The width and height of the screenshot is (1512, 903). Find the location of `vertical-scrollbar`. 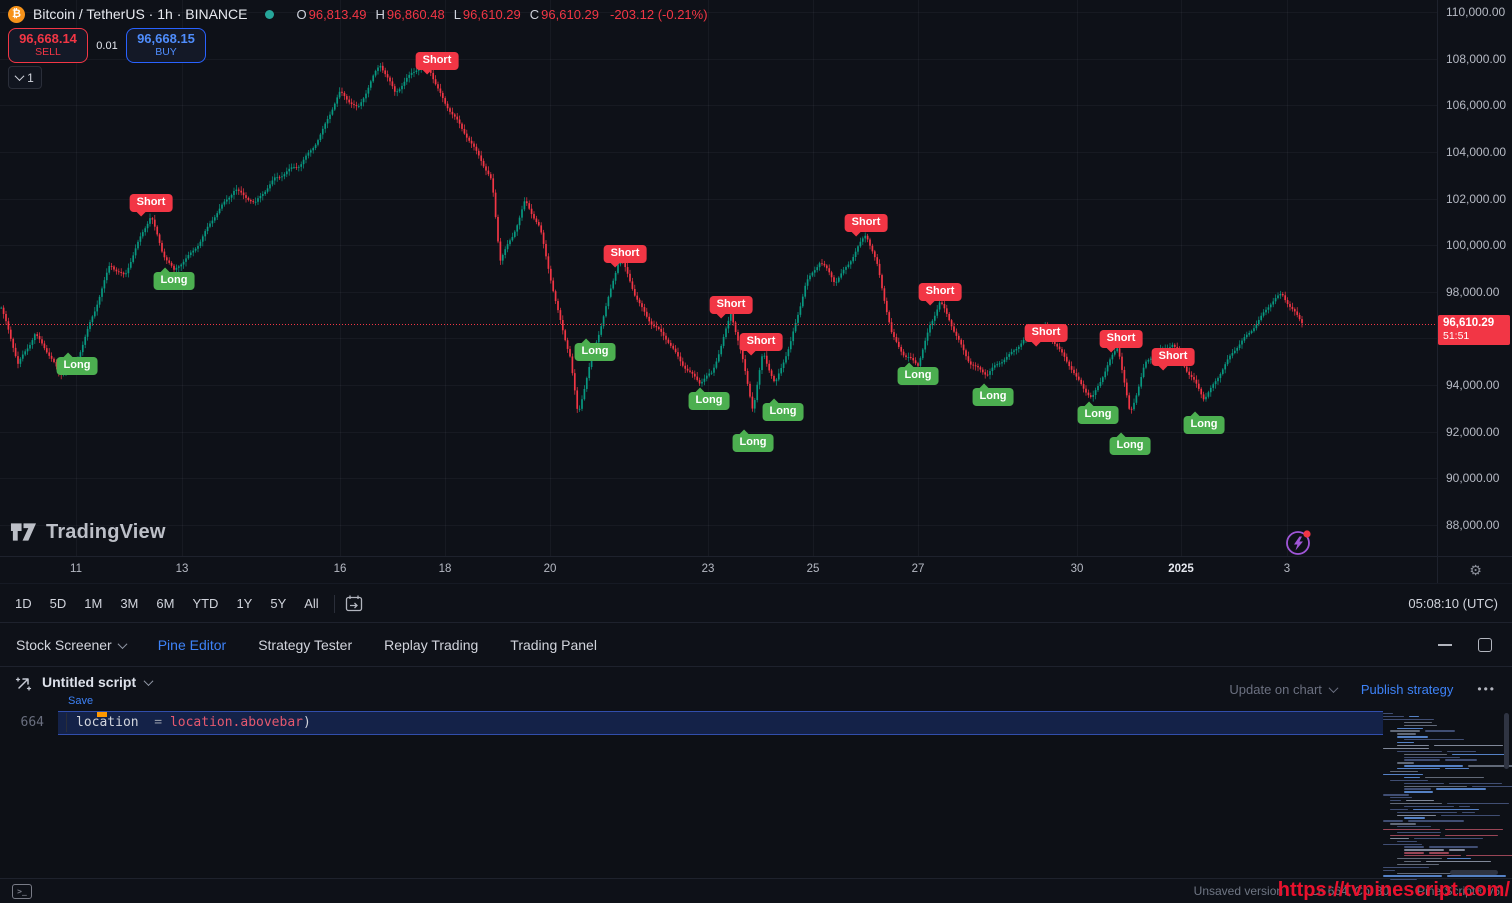

vertical-scrollbar is located at coordinates (1506, 741).